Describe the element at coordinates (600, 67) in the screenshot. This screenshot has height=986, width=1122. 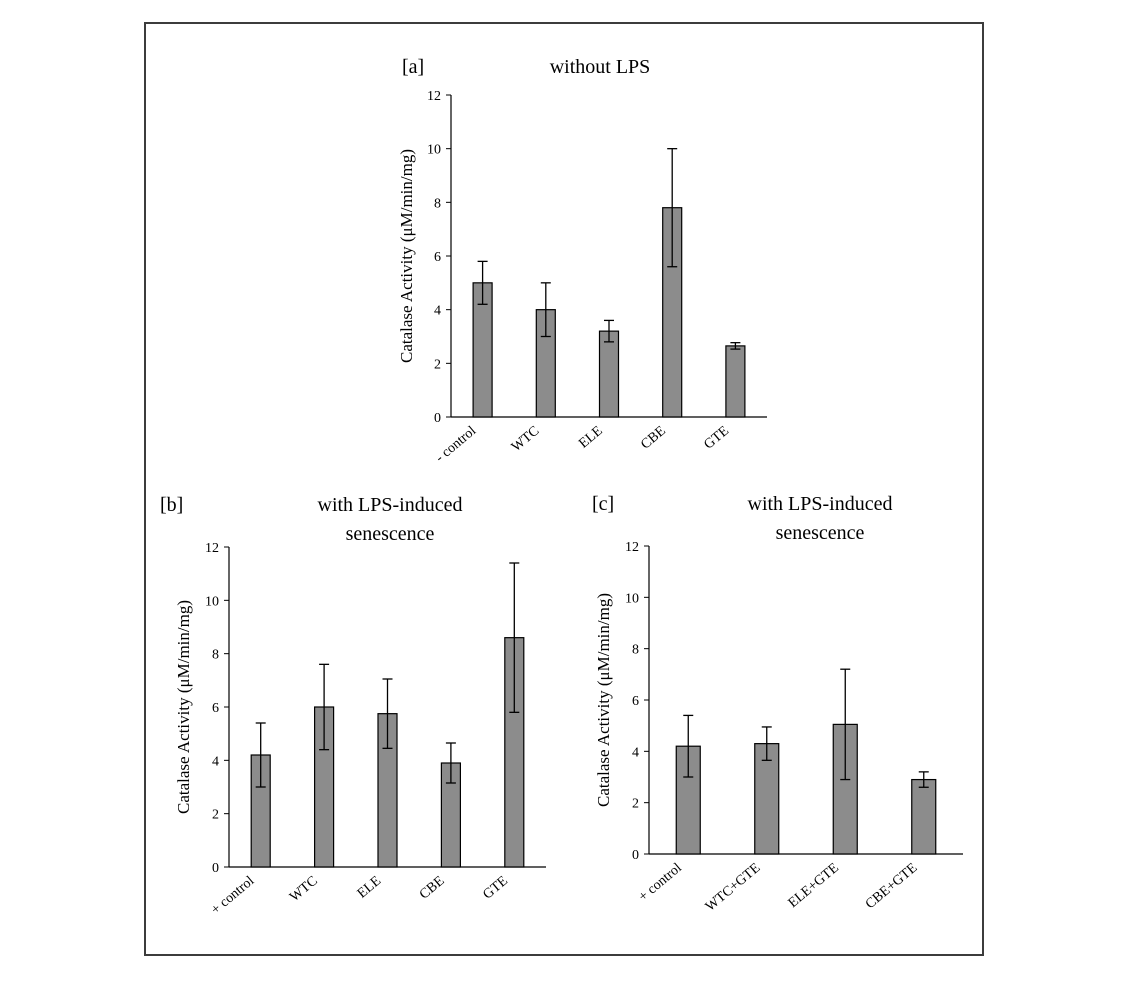
I see `chart-title: without LPS` at that location.